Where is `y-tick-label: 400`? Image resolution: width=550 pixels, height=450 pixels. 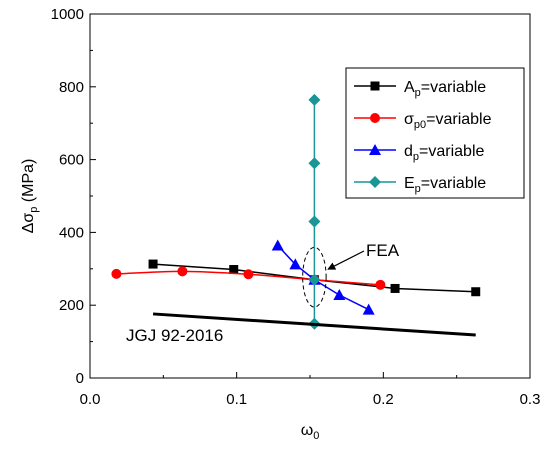 y-tick-label: 400 is located at coordinates (71, 232).